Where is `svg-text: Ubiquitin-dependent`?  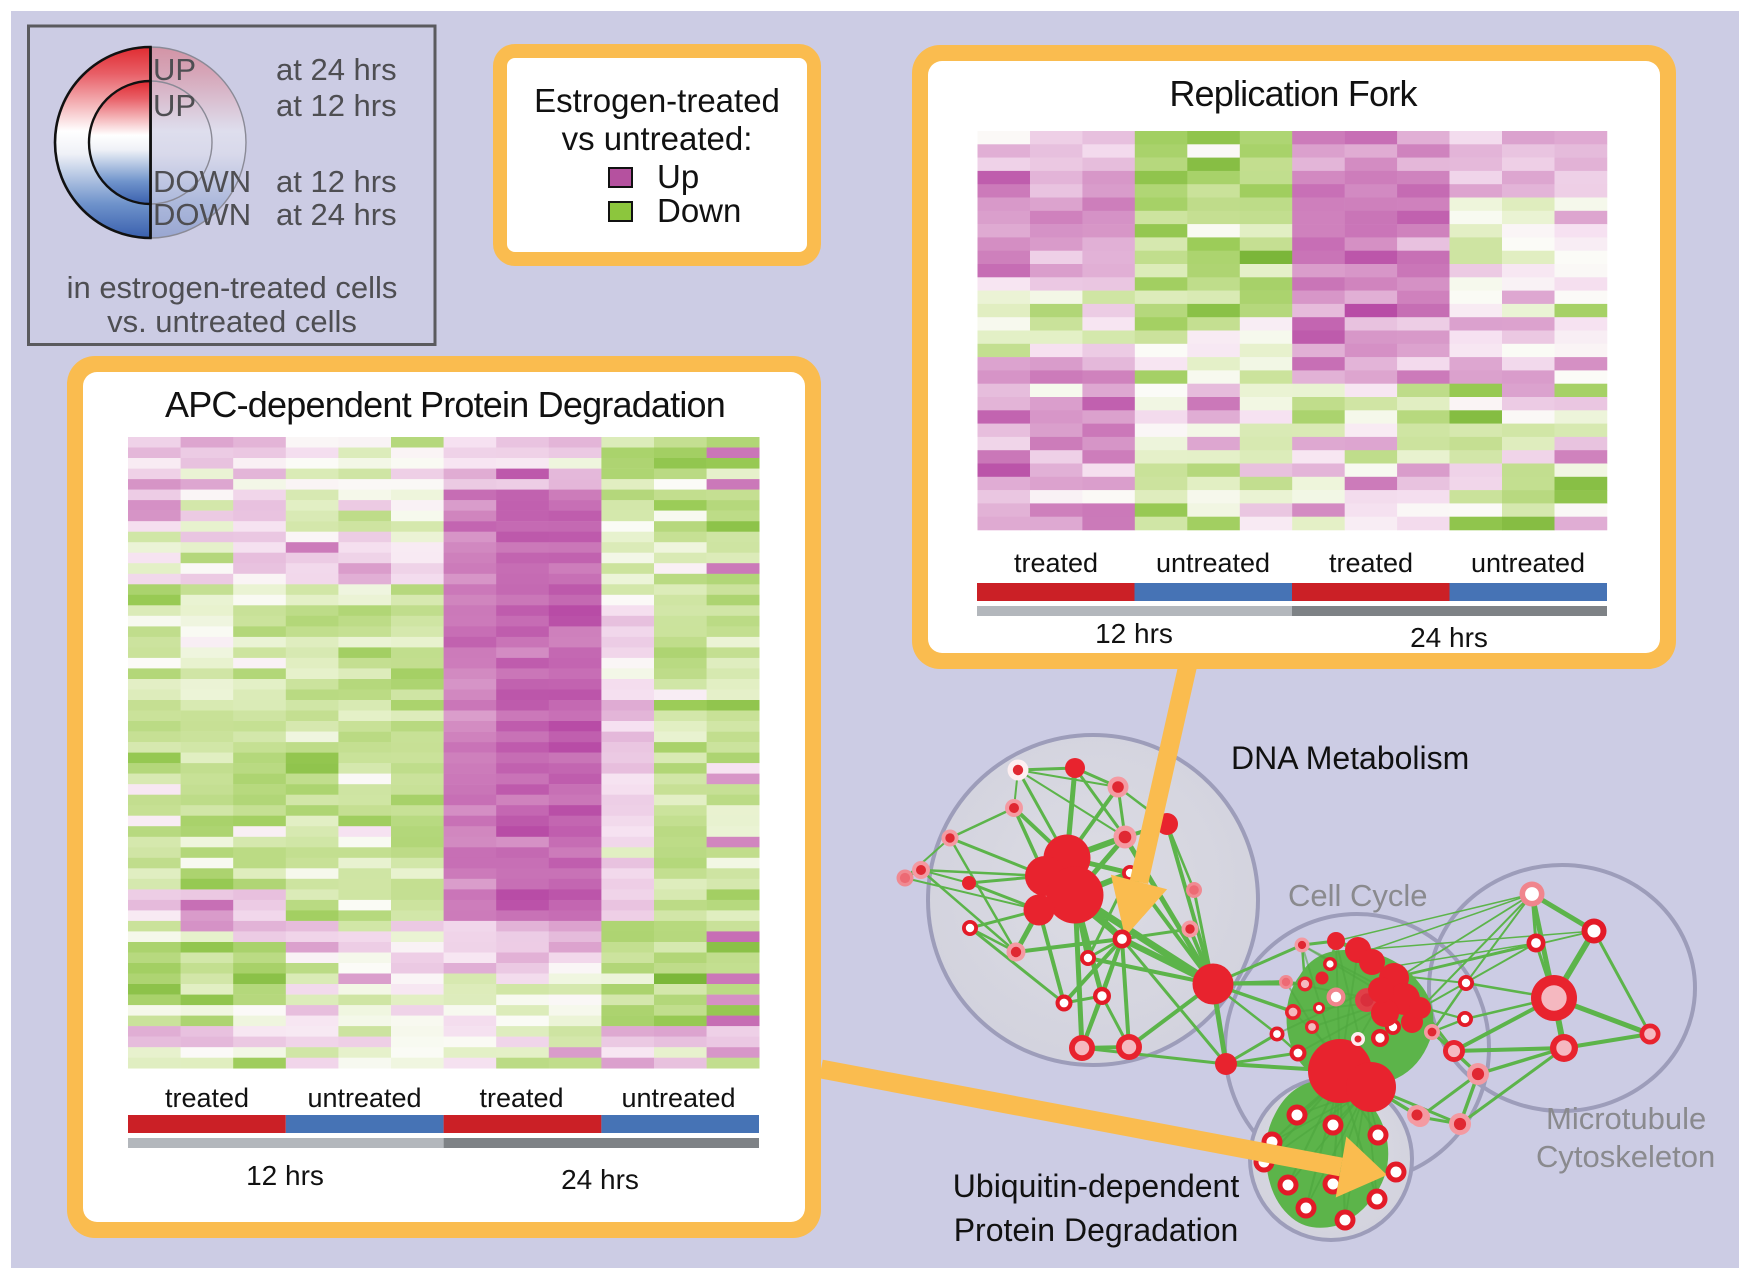
svg-text: Ubiquitin-dependent is located at coordinates (1096, 1186).